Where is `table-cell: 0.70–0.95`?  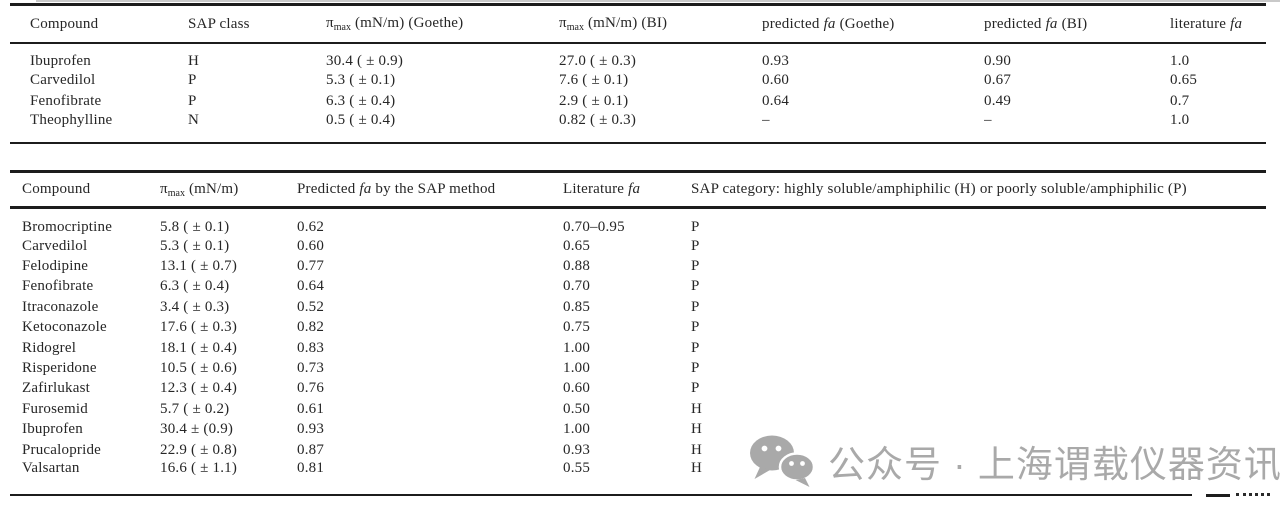
table-cell: 0.70–0.95 is located at coordinates (594, 227).